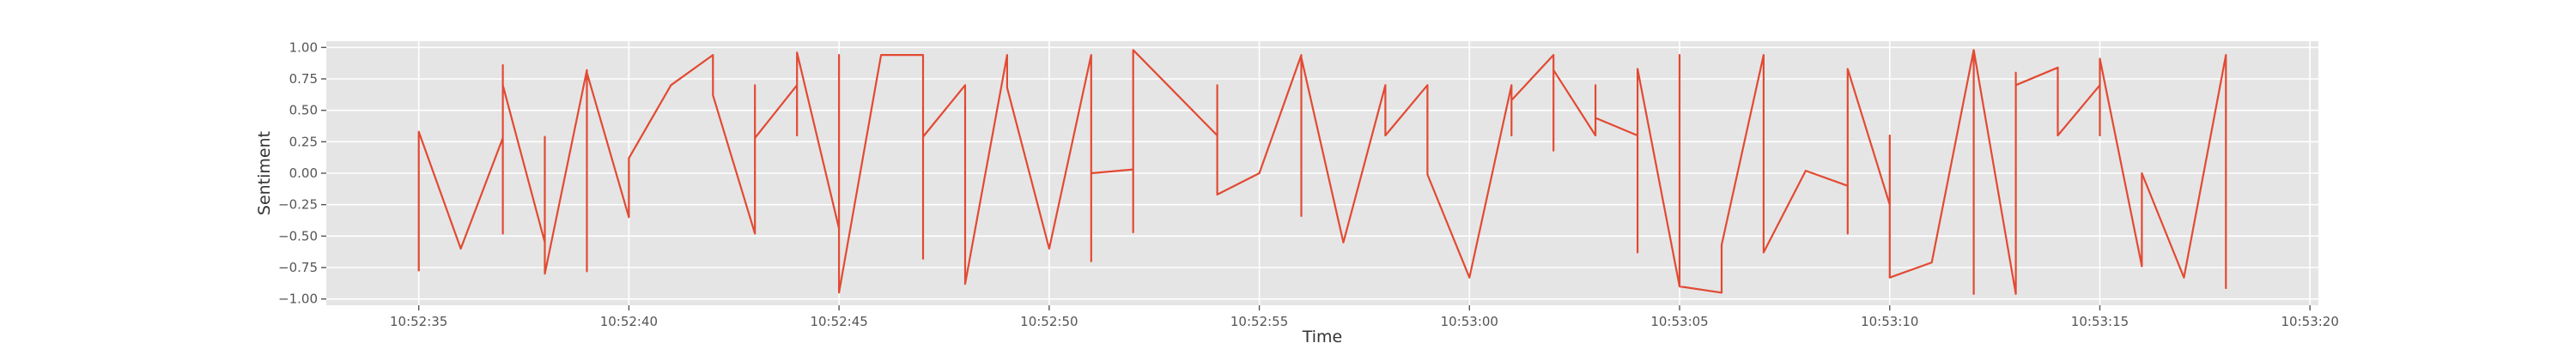 The height and width of the screenshot is (343, 2576). I want to click on y-tick-label: −1.00, so click(298, 300).